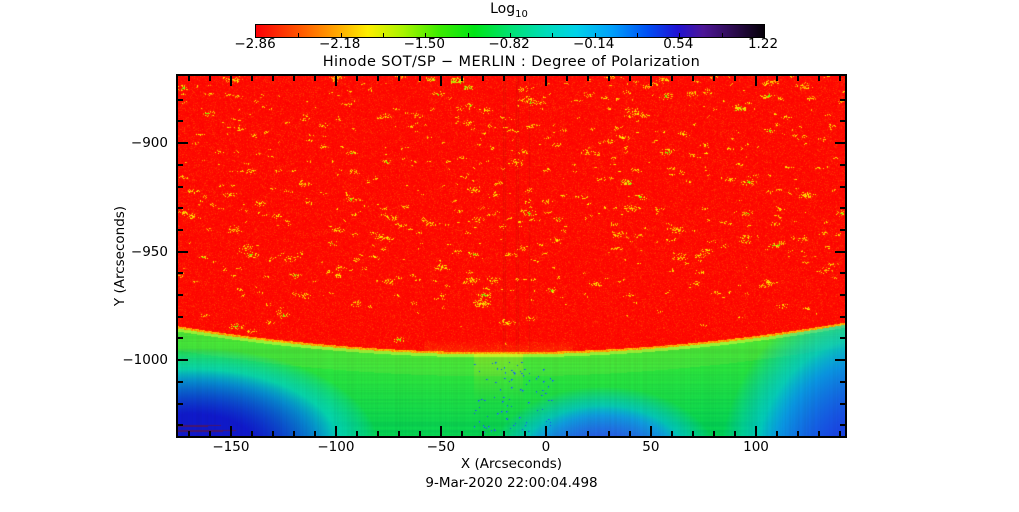 This screenshot has height=512, width=1019. Describe the element at coordinates (255, 44) in the screenshot. I see `colorbar-tick-label: −2.86` at that location.